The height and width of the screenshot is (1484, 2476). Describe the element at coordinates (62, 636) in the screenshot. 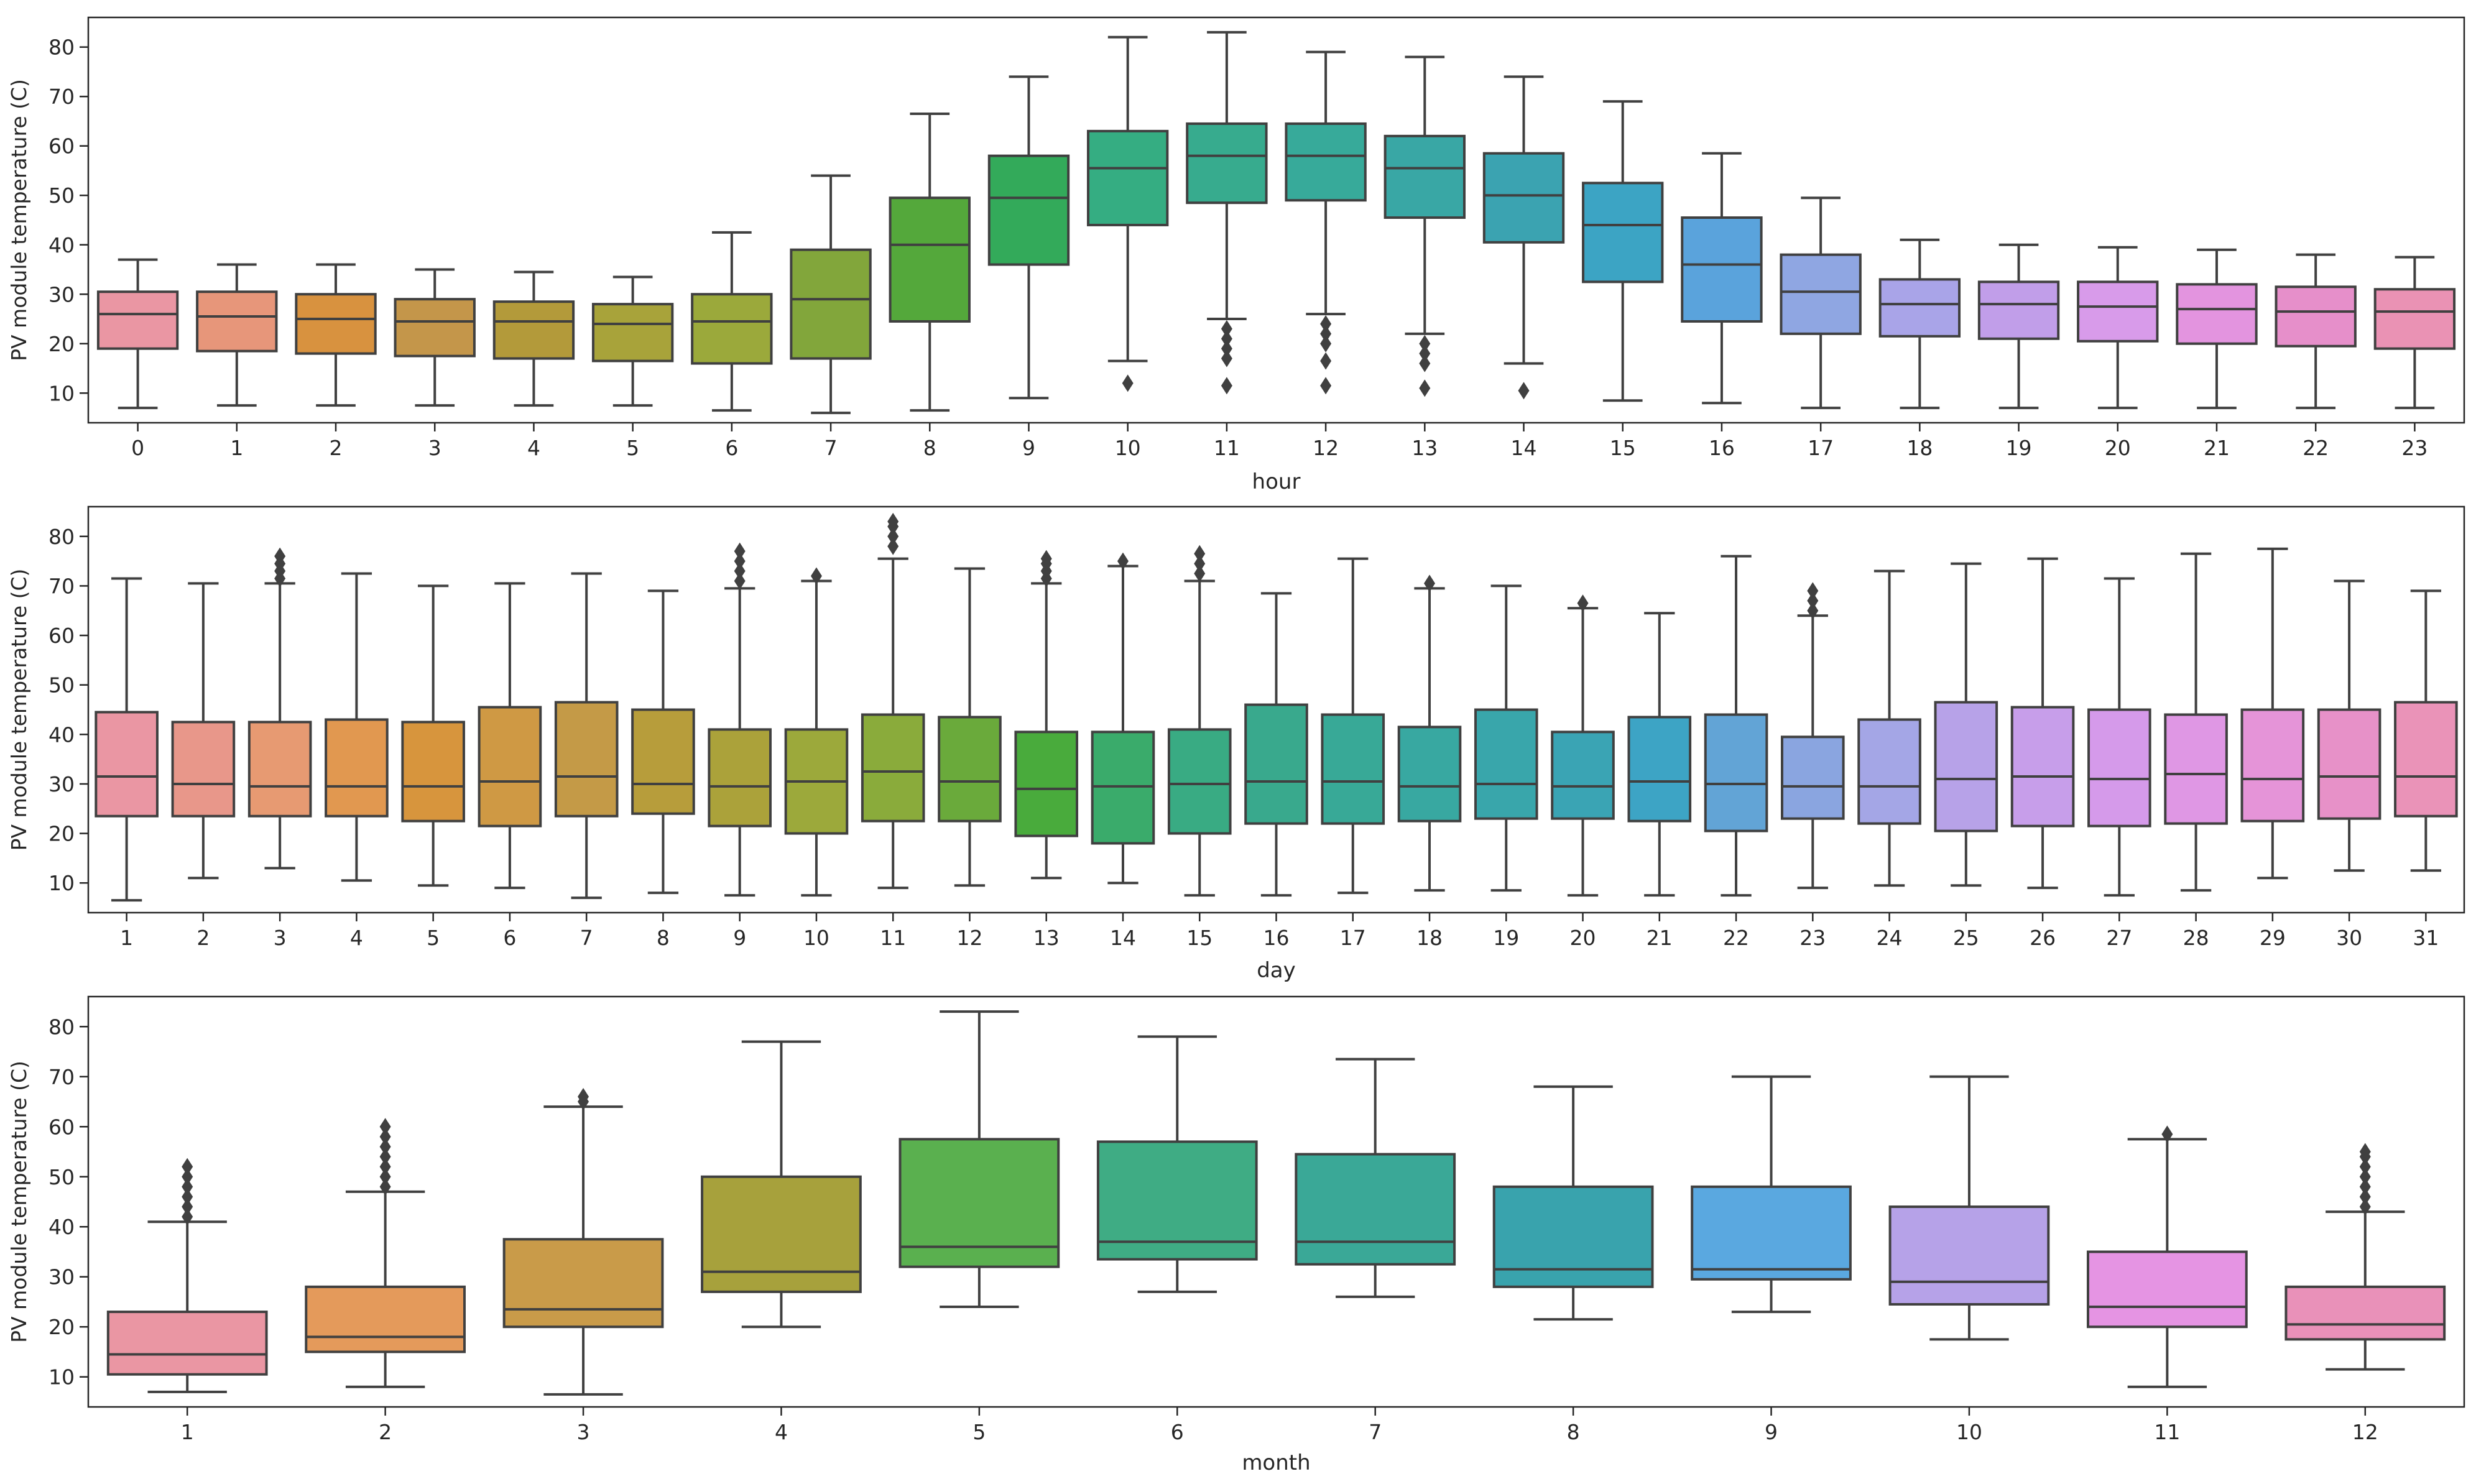

I see `y-tick-label: 60` at that location.